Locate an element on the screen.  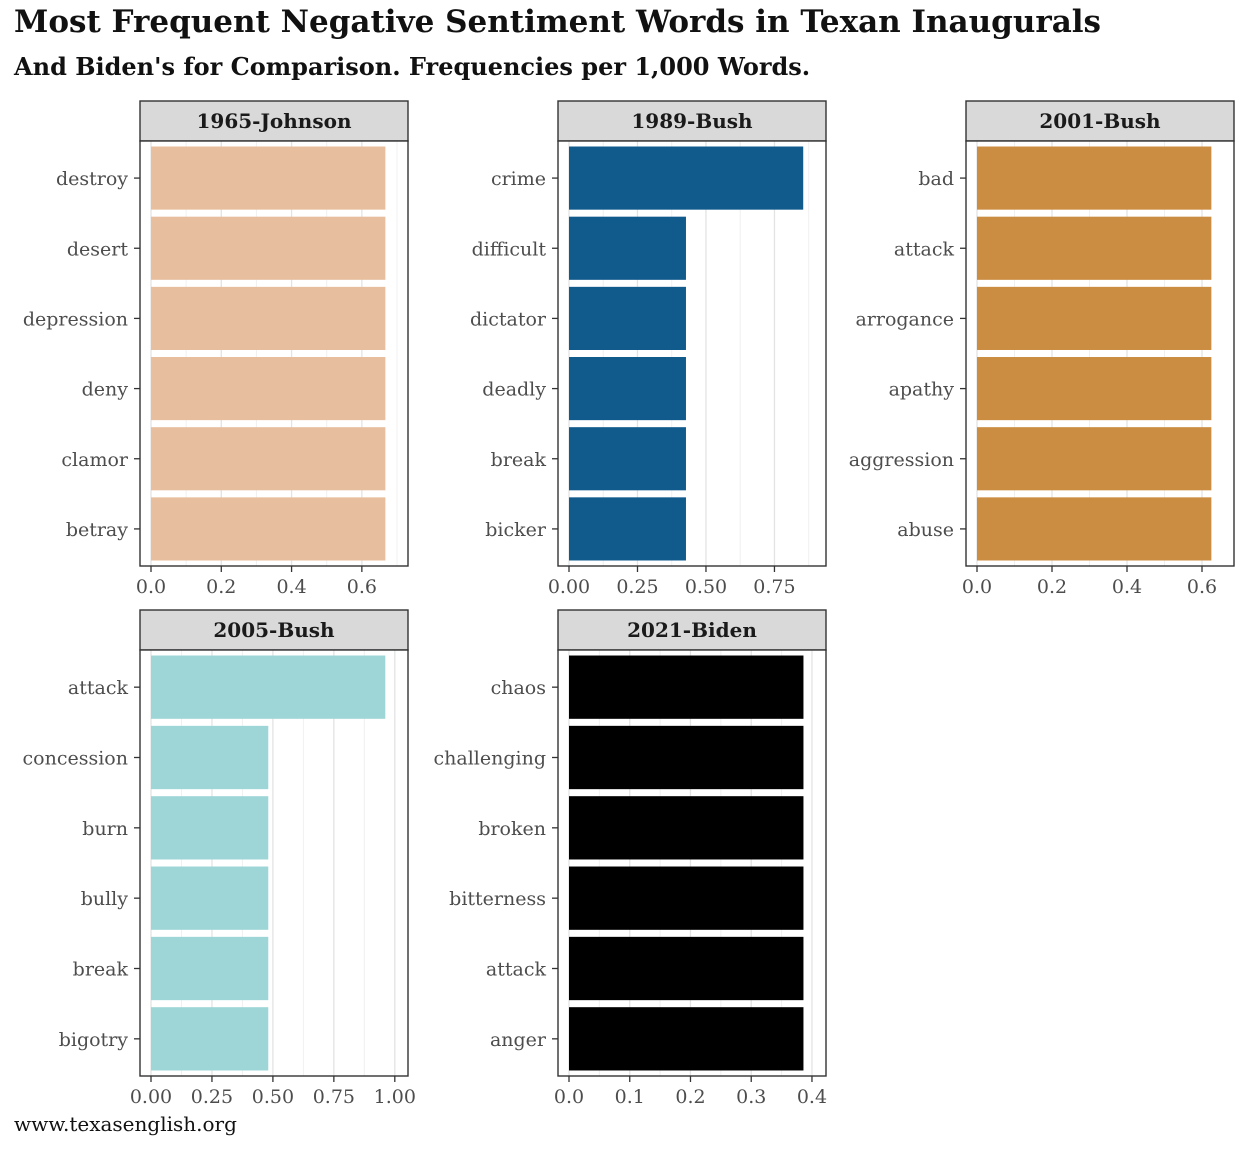
y-tick-label: clamor is located at coordinates (95, 460).